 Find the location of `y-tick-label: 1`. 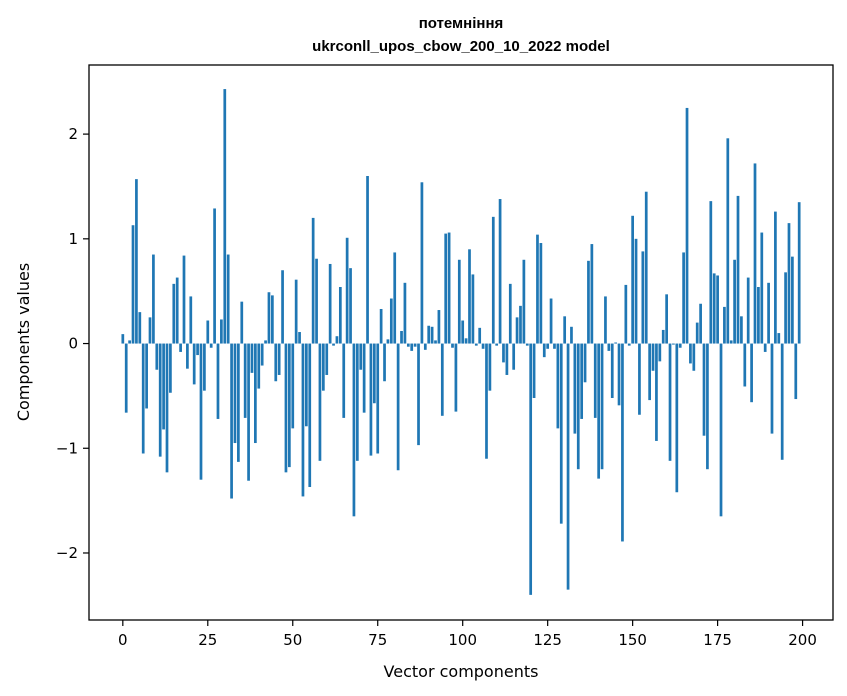

y-tick-label: 1 is located at coordinates (73, 239).